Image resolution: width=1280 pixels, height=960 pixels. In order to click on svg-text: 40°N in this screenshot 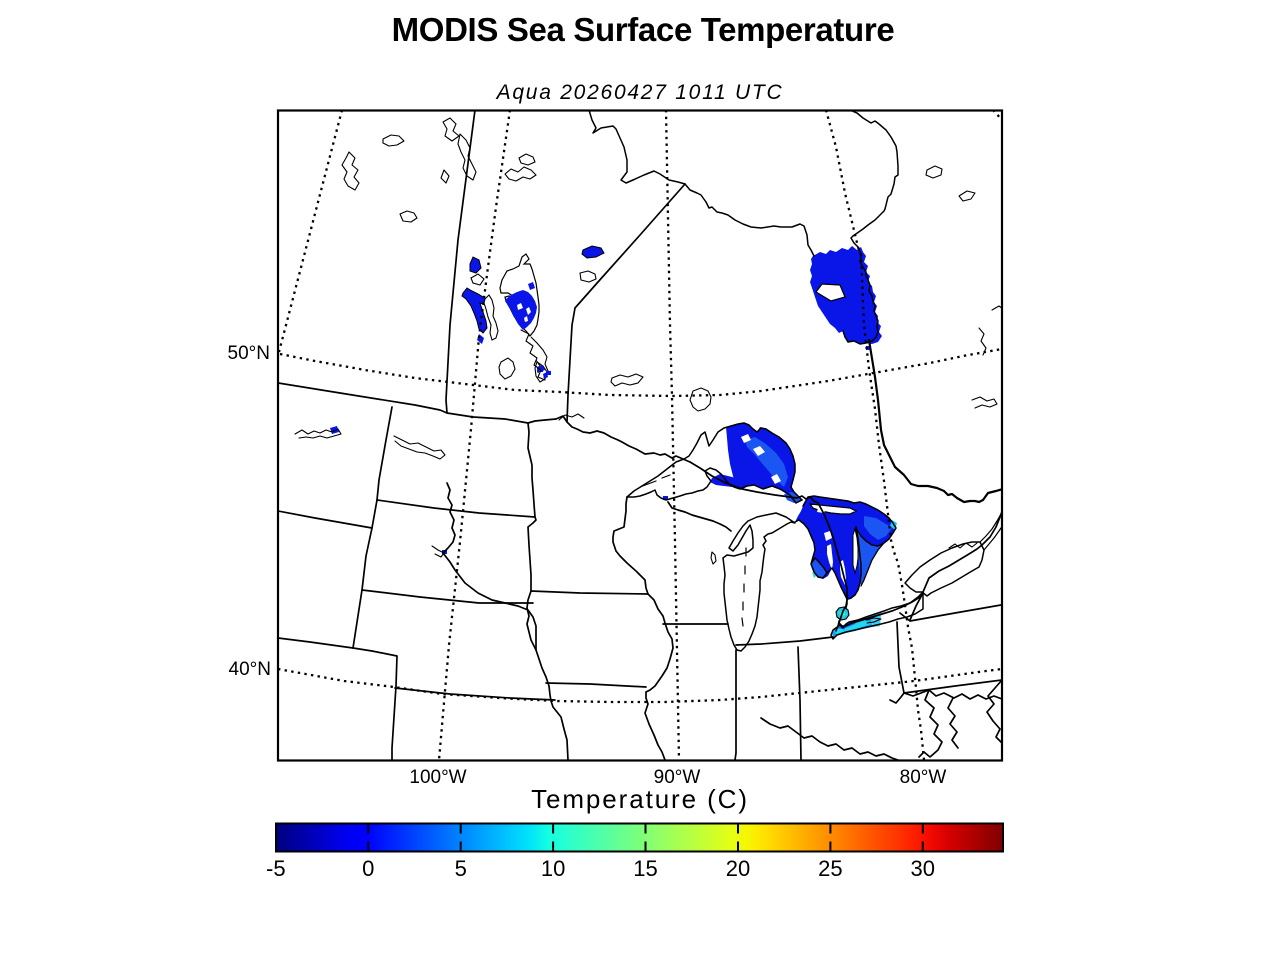, I will do `click(250, 669)`.